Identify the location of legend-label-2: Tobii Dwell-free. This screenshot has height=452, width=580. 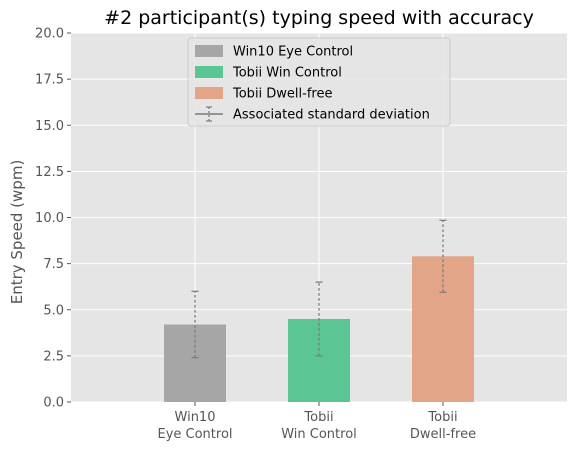
(282, 94).